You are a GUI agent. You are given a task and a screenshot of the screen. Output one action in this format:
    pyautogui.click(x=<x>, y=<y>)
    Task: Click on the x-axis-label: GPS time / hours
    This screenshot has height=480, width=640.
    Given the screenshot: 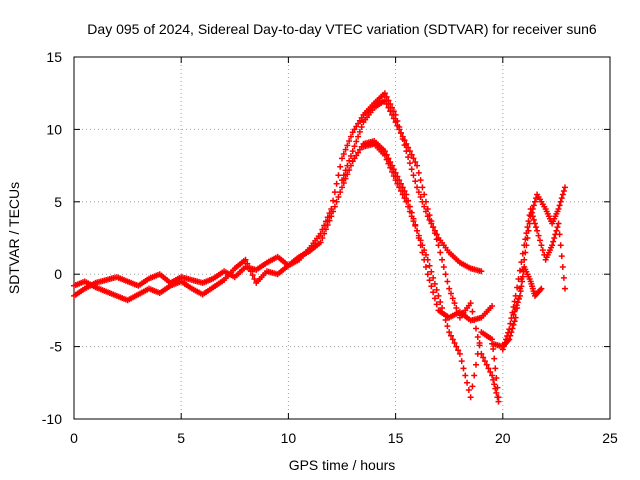 What is the action you would take?
    pyautogui.click(x=342, y=465)
    